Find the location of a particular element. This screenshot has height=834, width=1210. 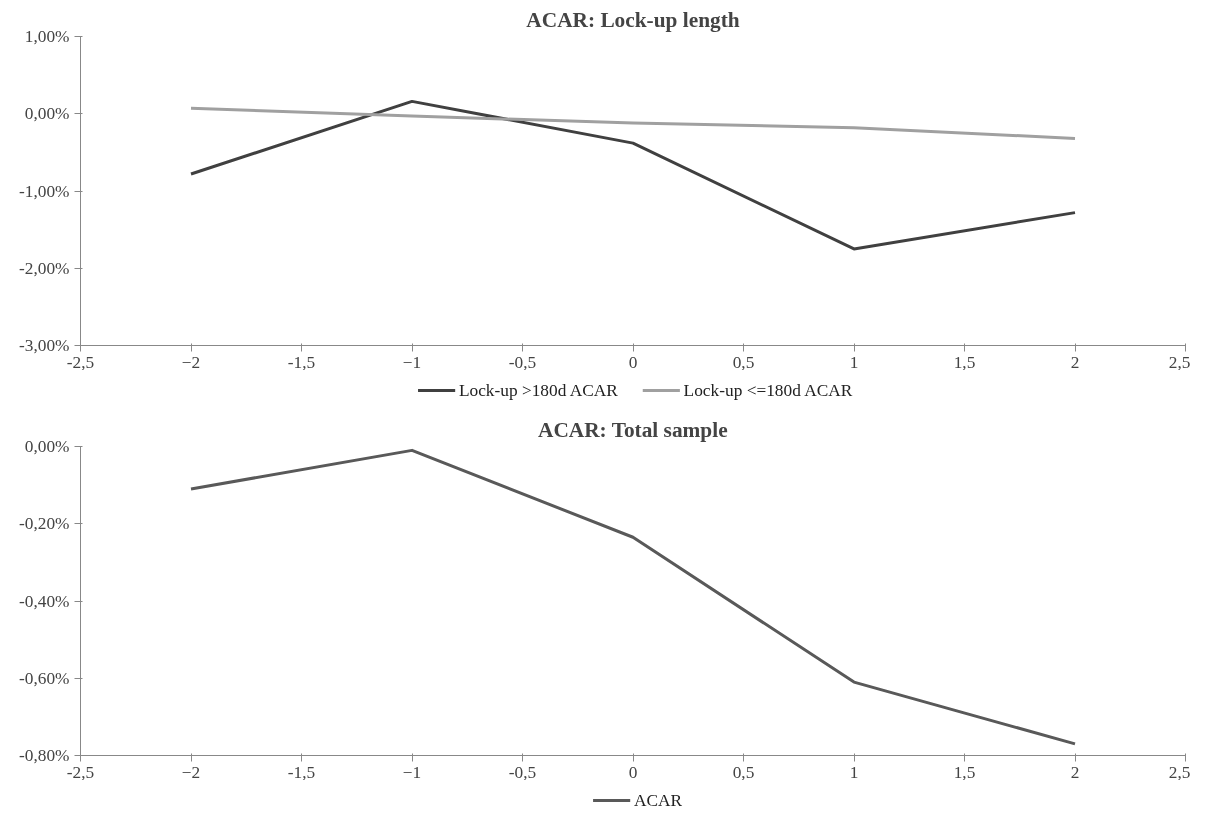

y-tick-label: 1,00% is located at coordinates (47, 36).